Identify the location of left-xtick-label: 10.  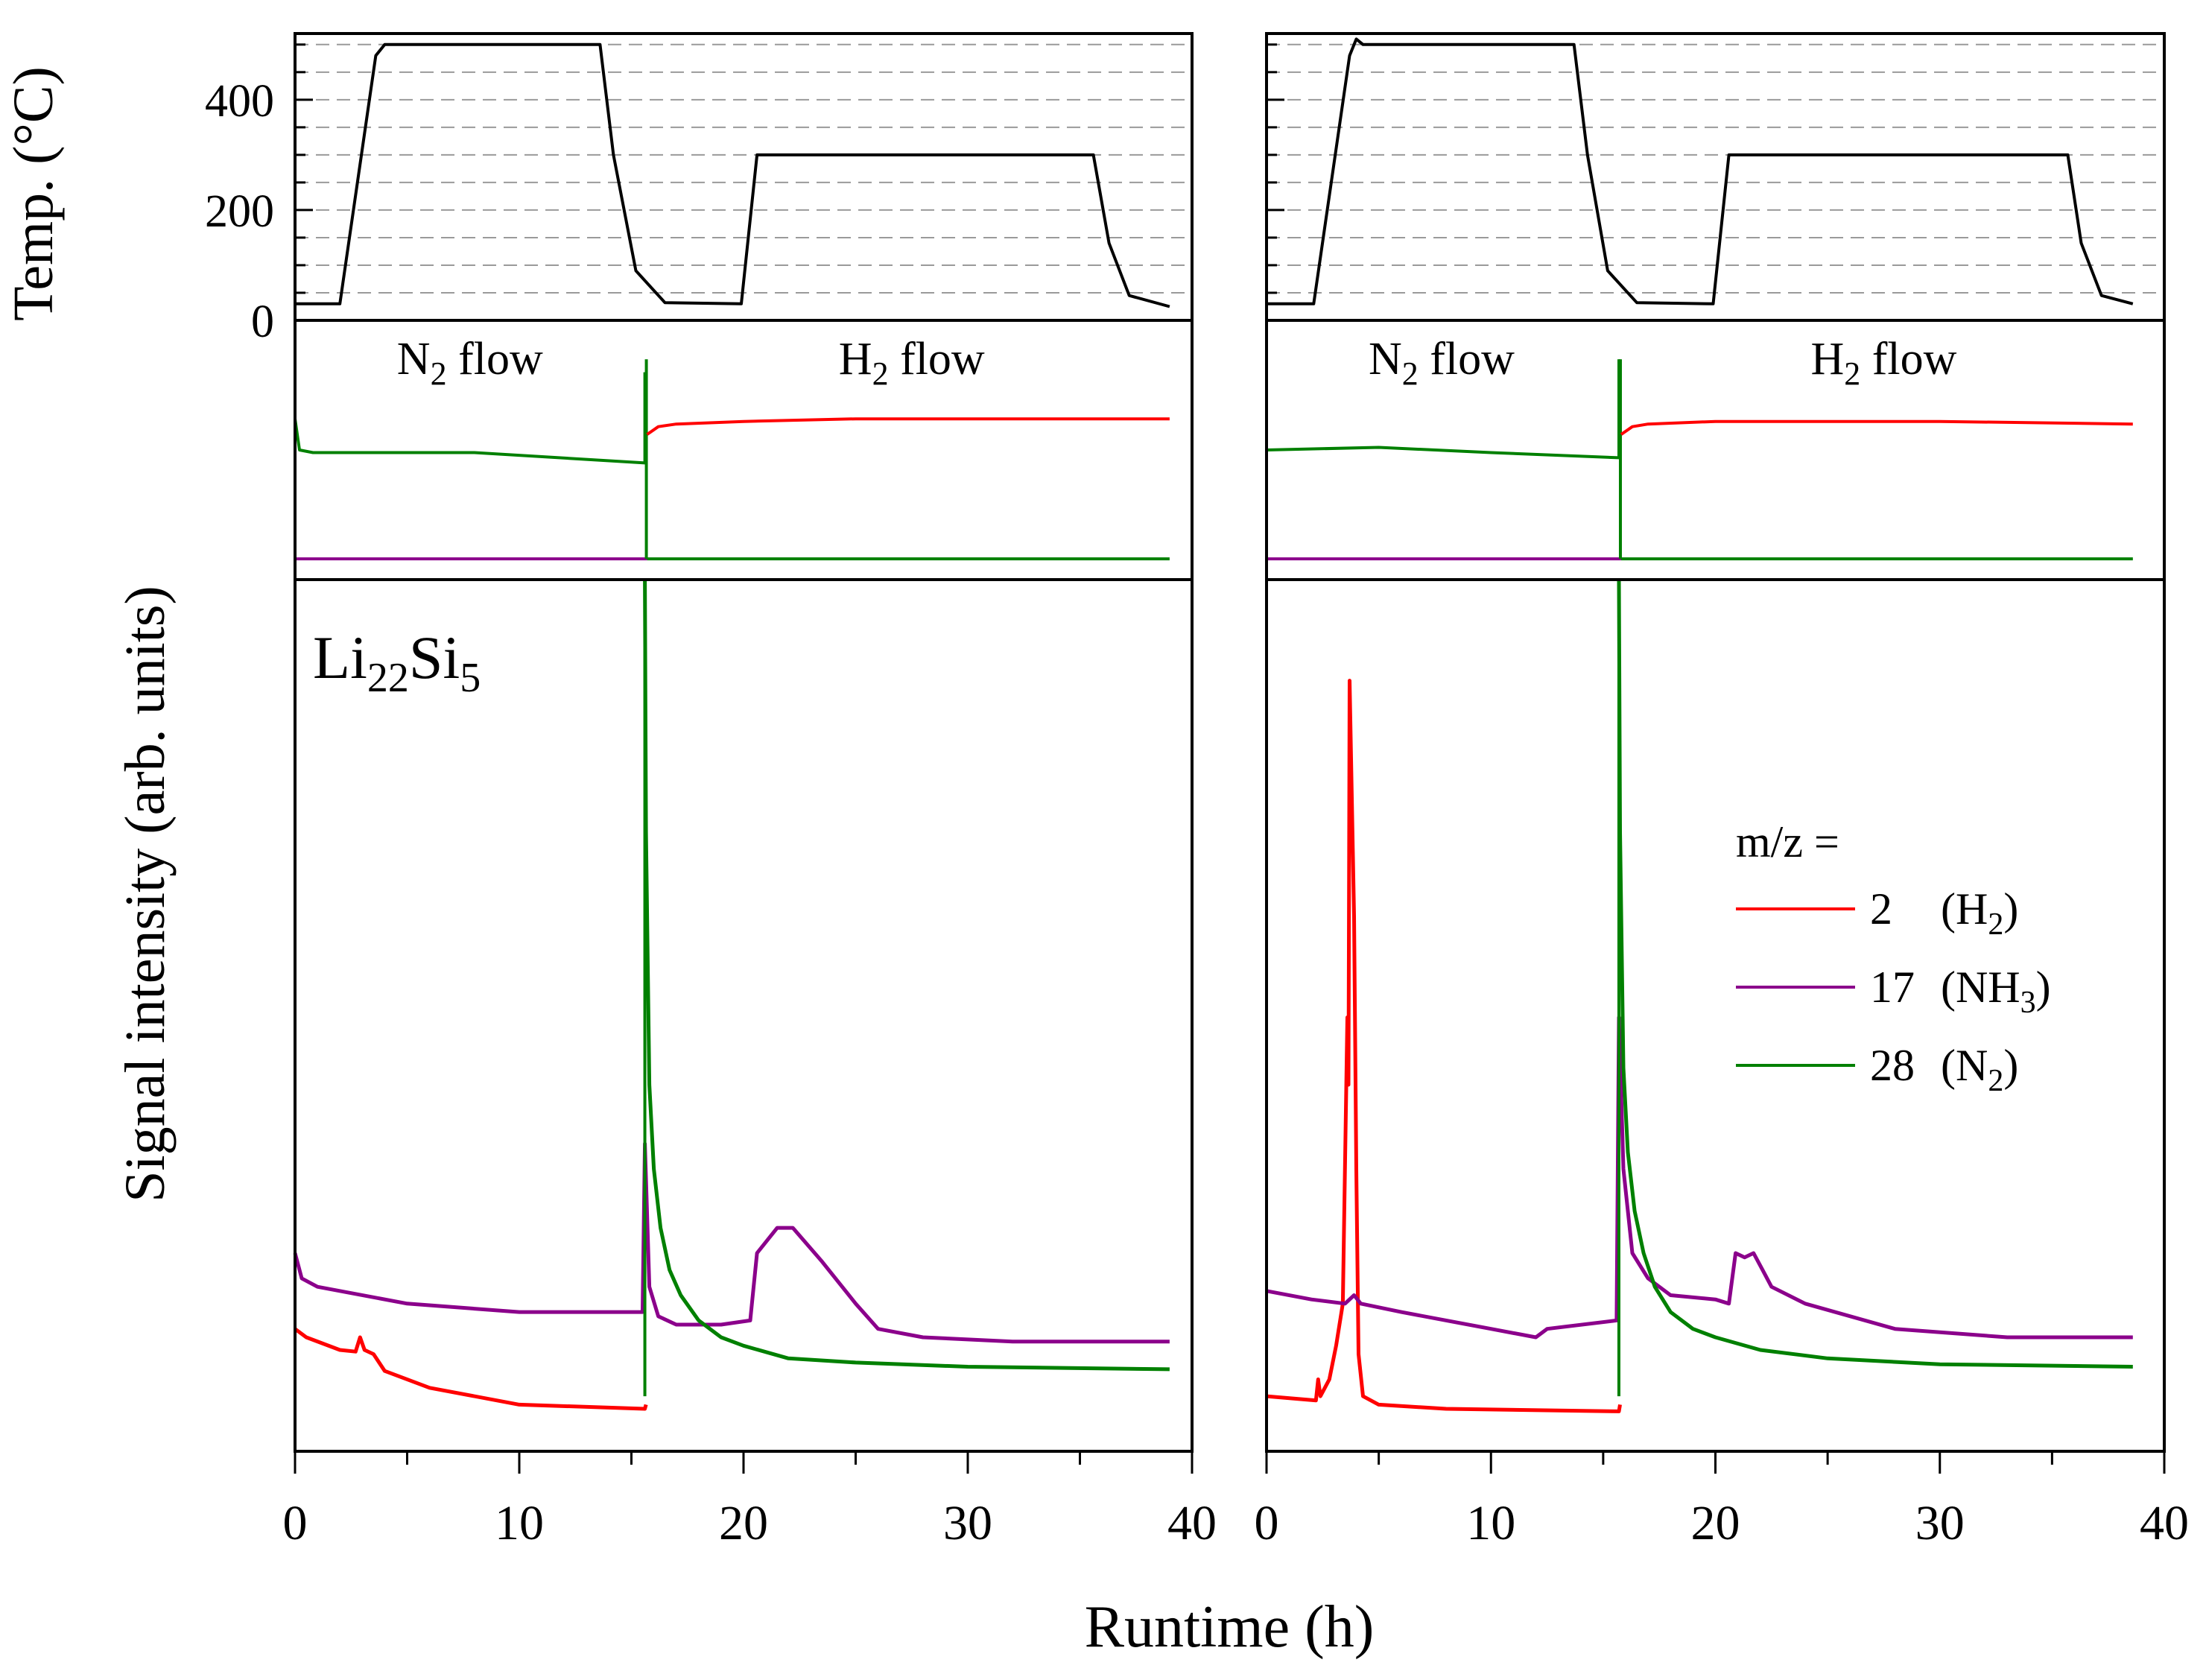
(519, 1523).